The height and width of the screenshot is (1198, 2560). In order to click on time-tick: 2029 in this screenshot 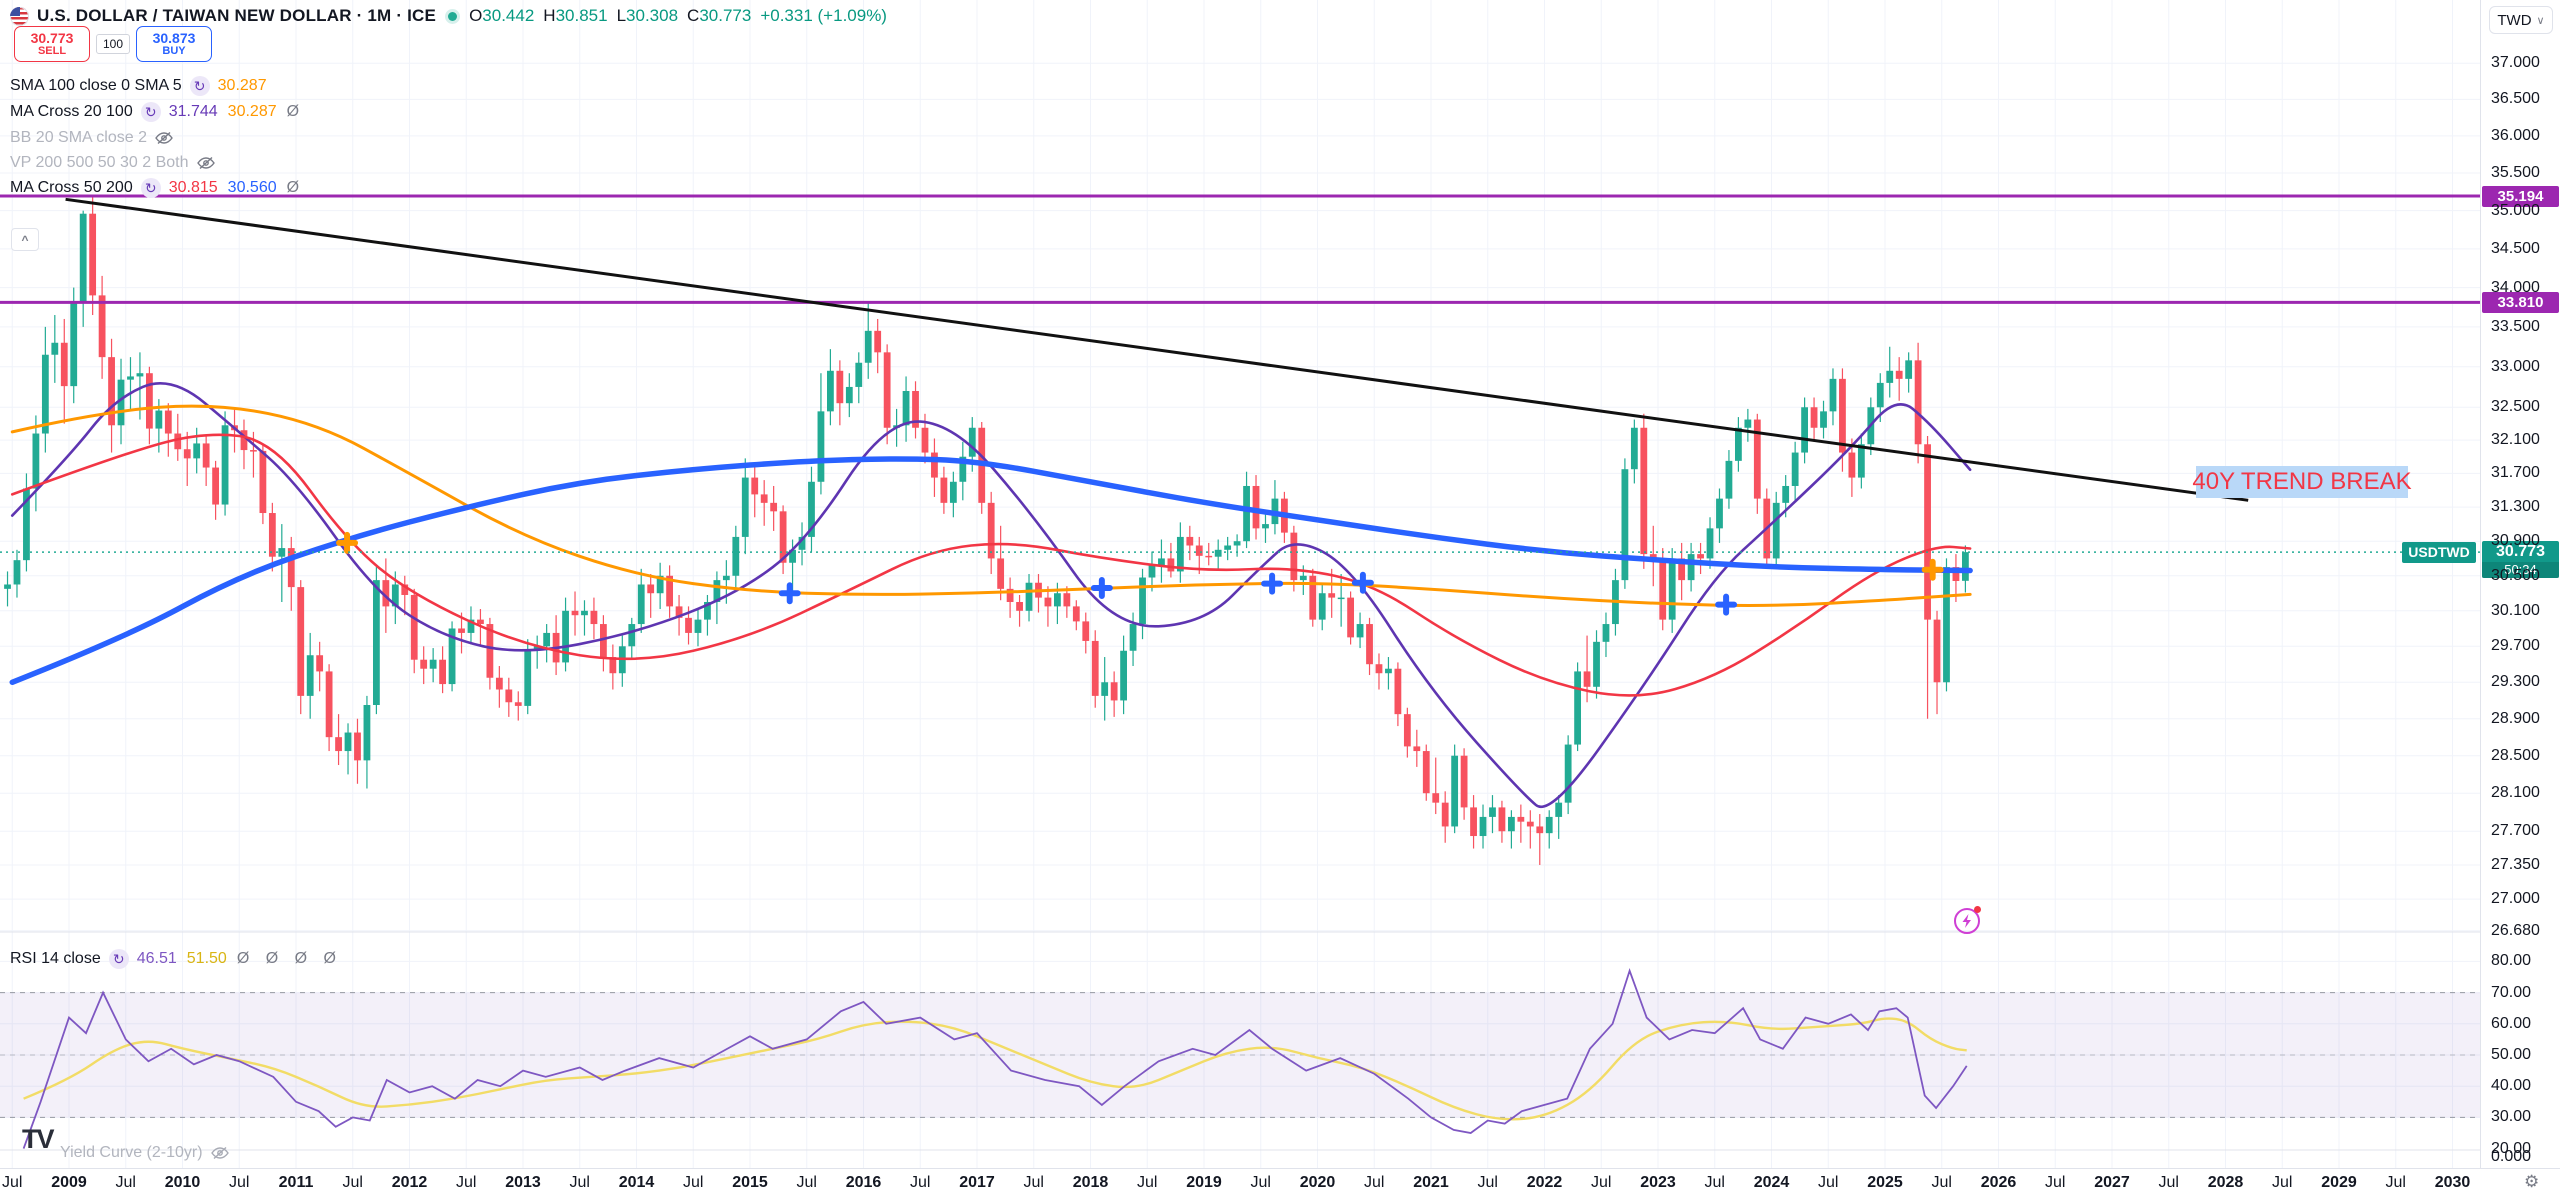, I will do `click(2339, 1182)`.